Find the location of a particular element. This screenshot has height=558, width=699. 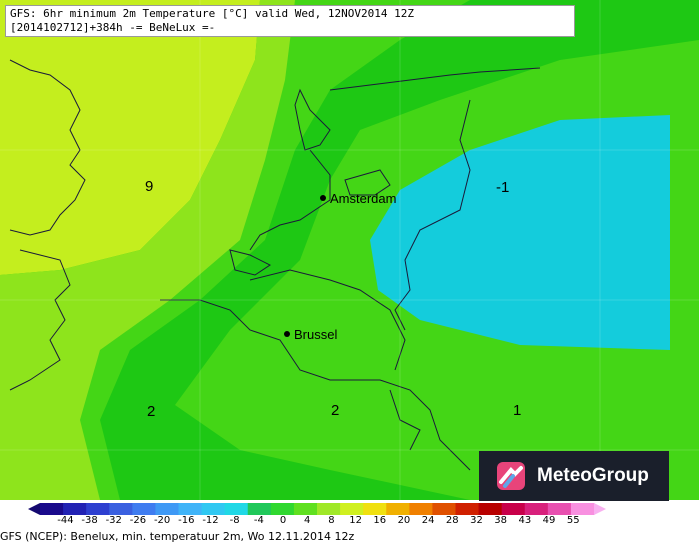

scale-tick-label: -8 is located at coordinates (234, 520).